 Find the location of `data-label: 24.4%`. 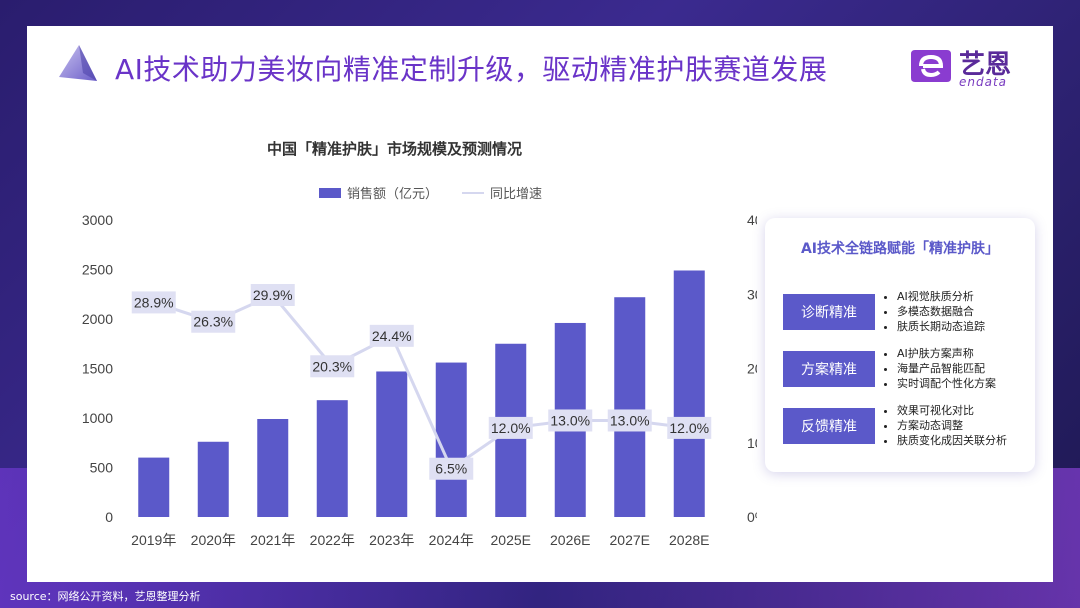

data-label: 24.4% is located at coordinates (392, 336).